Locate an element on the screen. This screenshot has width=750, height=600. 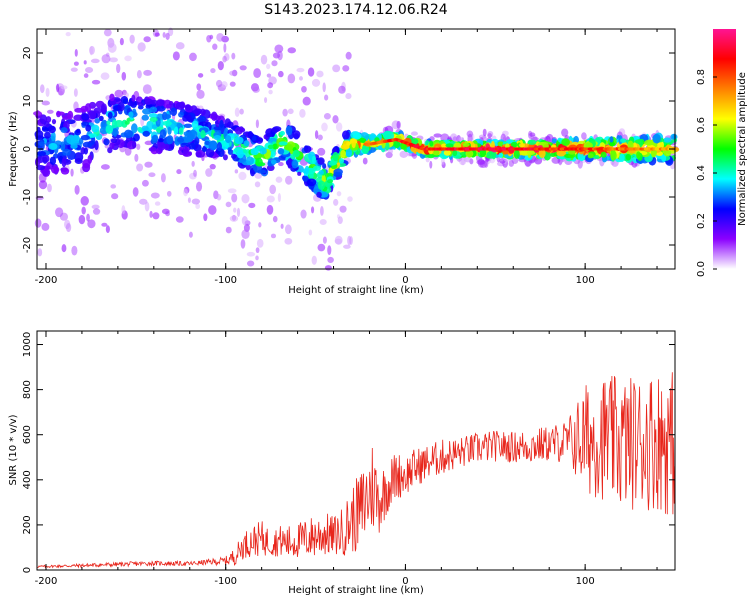
y-tick-label: 400 is located at coordinates (27, 479).